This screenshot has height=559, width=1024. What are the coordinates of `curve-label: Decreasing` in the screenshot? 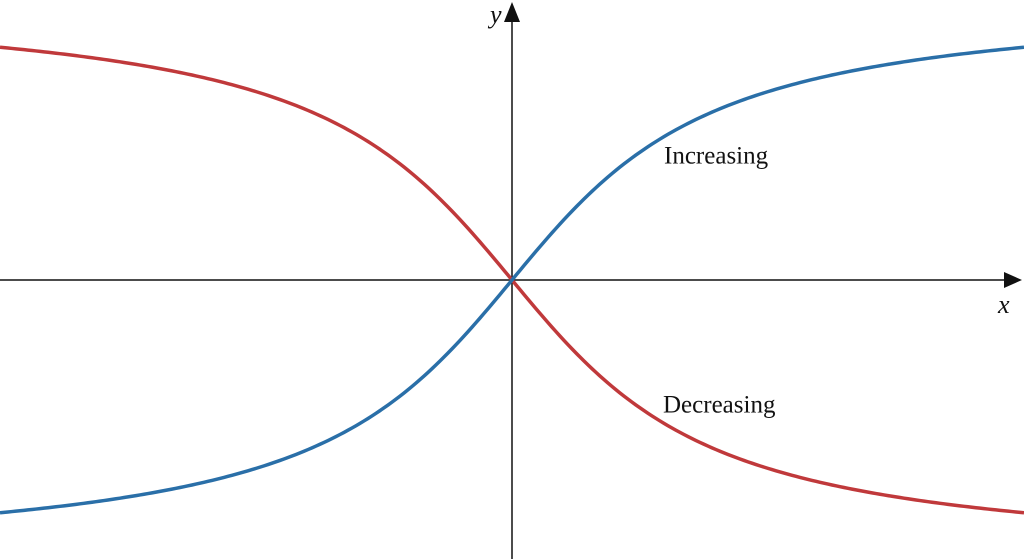 It's located at (719, 405).